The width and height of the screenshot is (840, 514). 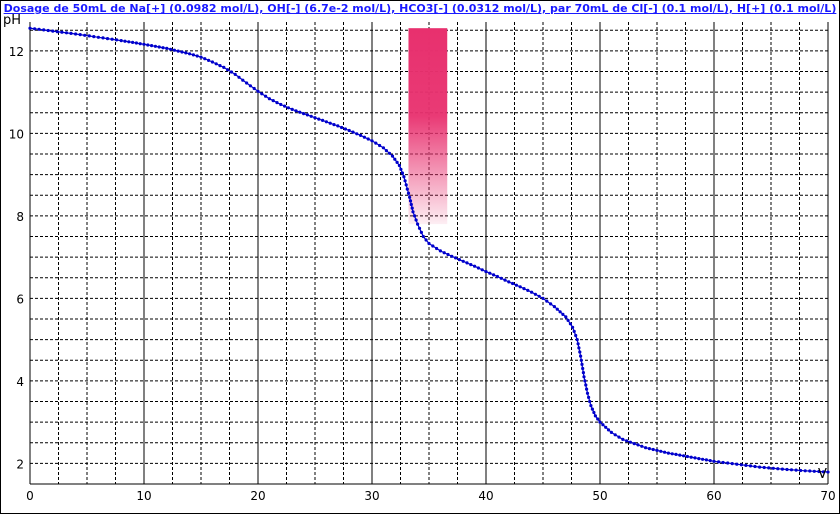 I want to click on y-tick-label: 4, so click(x=20, y=382).